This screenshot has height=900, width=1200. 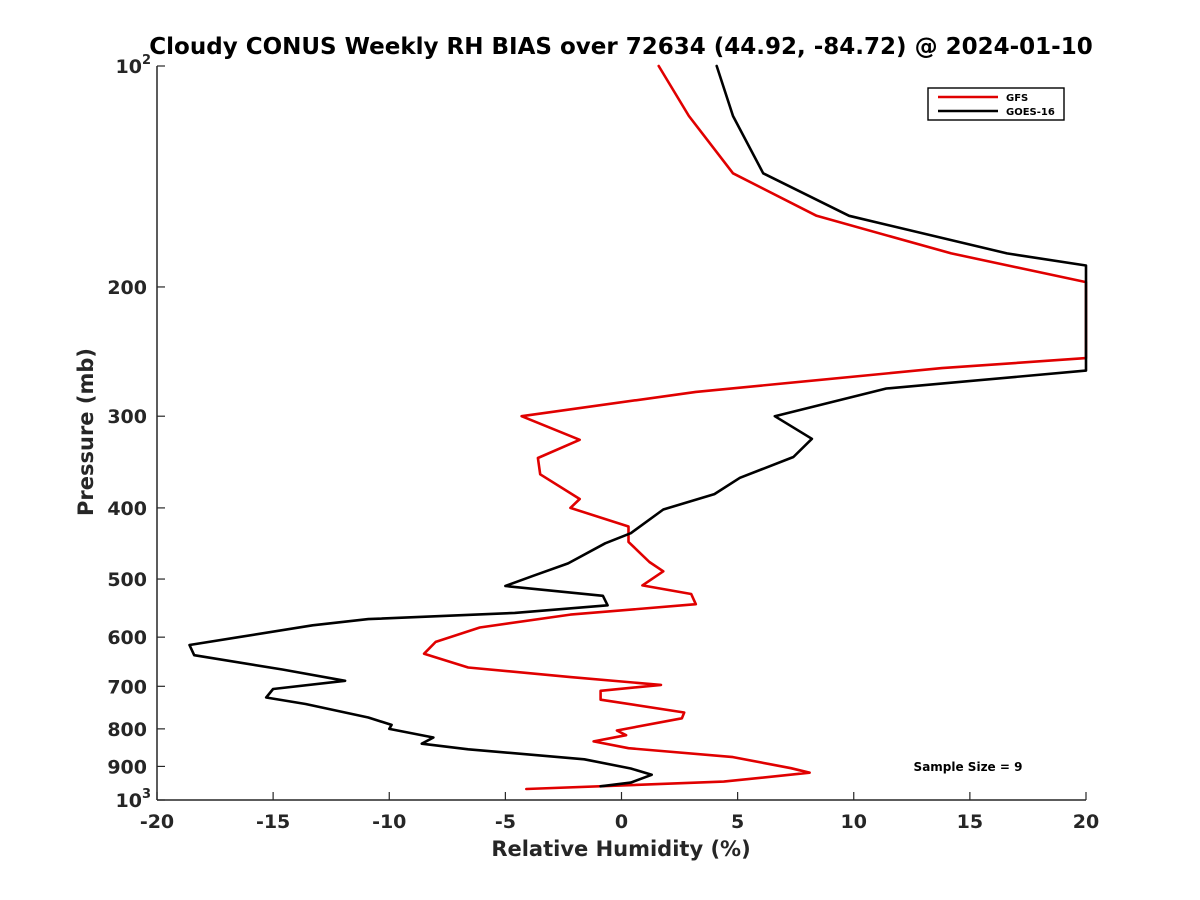 What do you see at coordinates (389, 822) in the screenshot?
I see `x-tick-label: -10` at bounding box center [389, 822].